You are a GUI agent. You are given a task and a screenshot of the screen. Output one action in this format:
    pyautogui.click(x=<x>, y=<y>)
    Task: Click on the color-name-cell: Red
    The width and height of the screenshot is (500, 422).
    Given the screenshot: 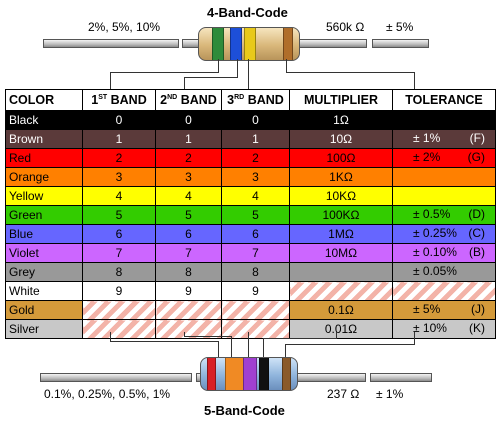 What is the action you would take?
    pyautogui.click(x=44, y=158)
    